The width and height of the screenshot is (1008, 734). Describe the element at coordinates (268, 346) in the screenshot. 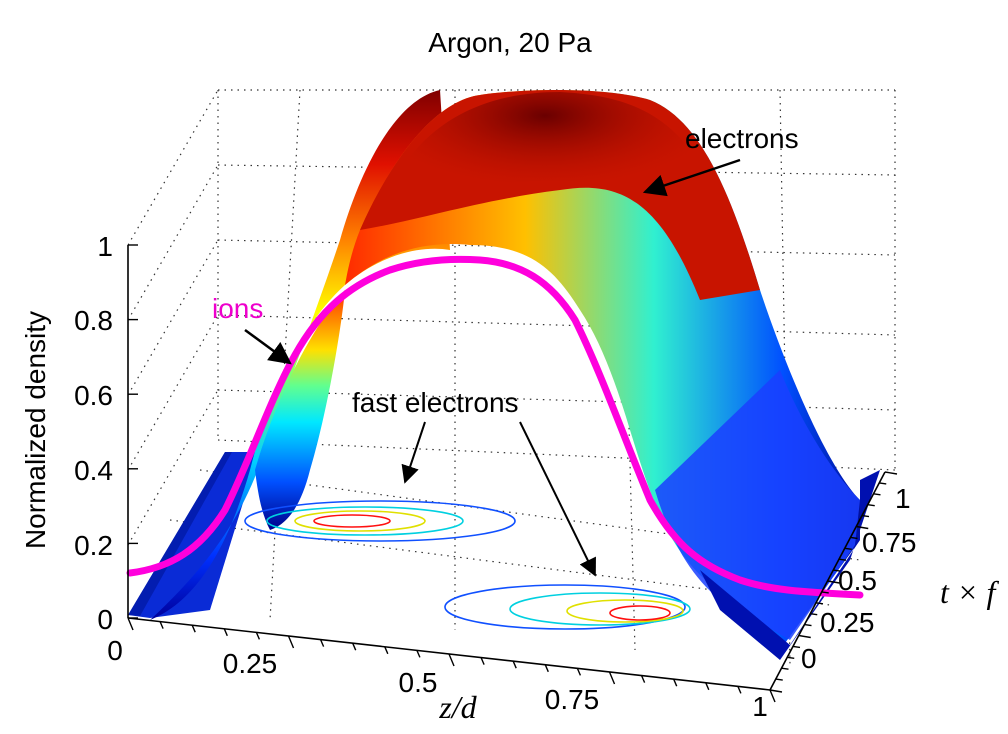

I see `arrow-ions` at that location.